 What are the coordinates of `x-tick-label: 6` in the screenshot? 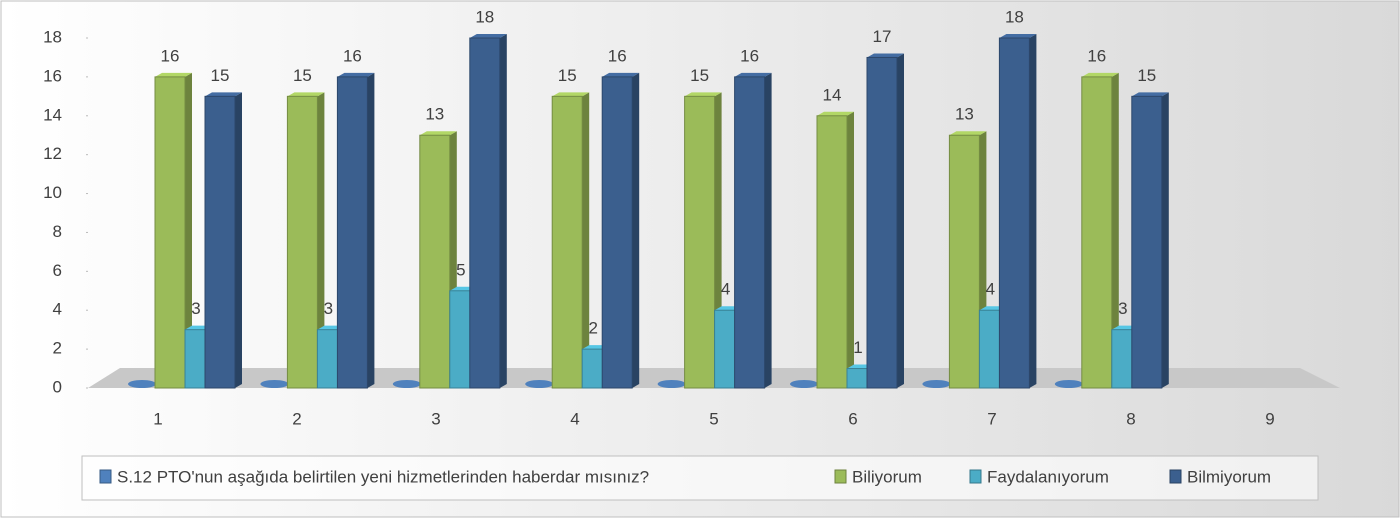 It's located at (852, 418).